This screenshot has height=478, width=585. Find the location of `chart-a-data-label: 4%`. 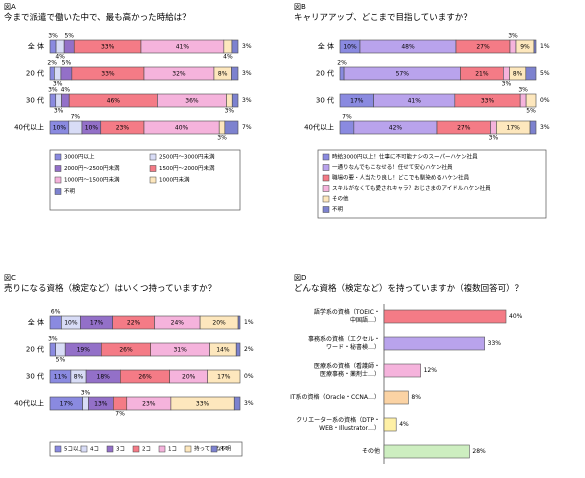

chart-a-data-label: 4% is located at coordinates (66, 90).